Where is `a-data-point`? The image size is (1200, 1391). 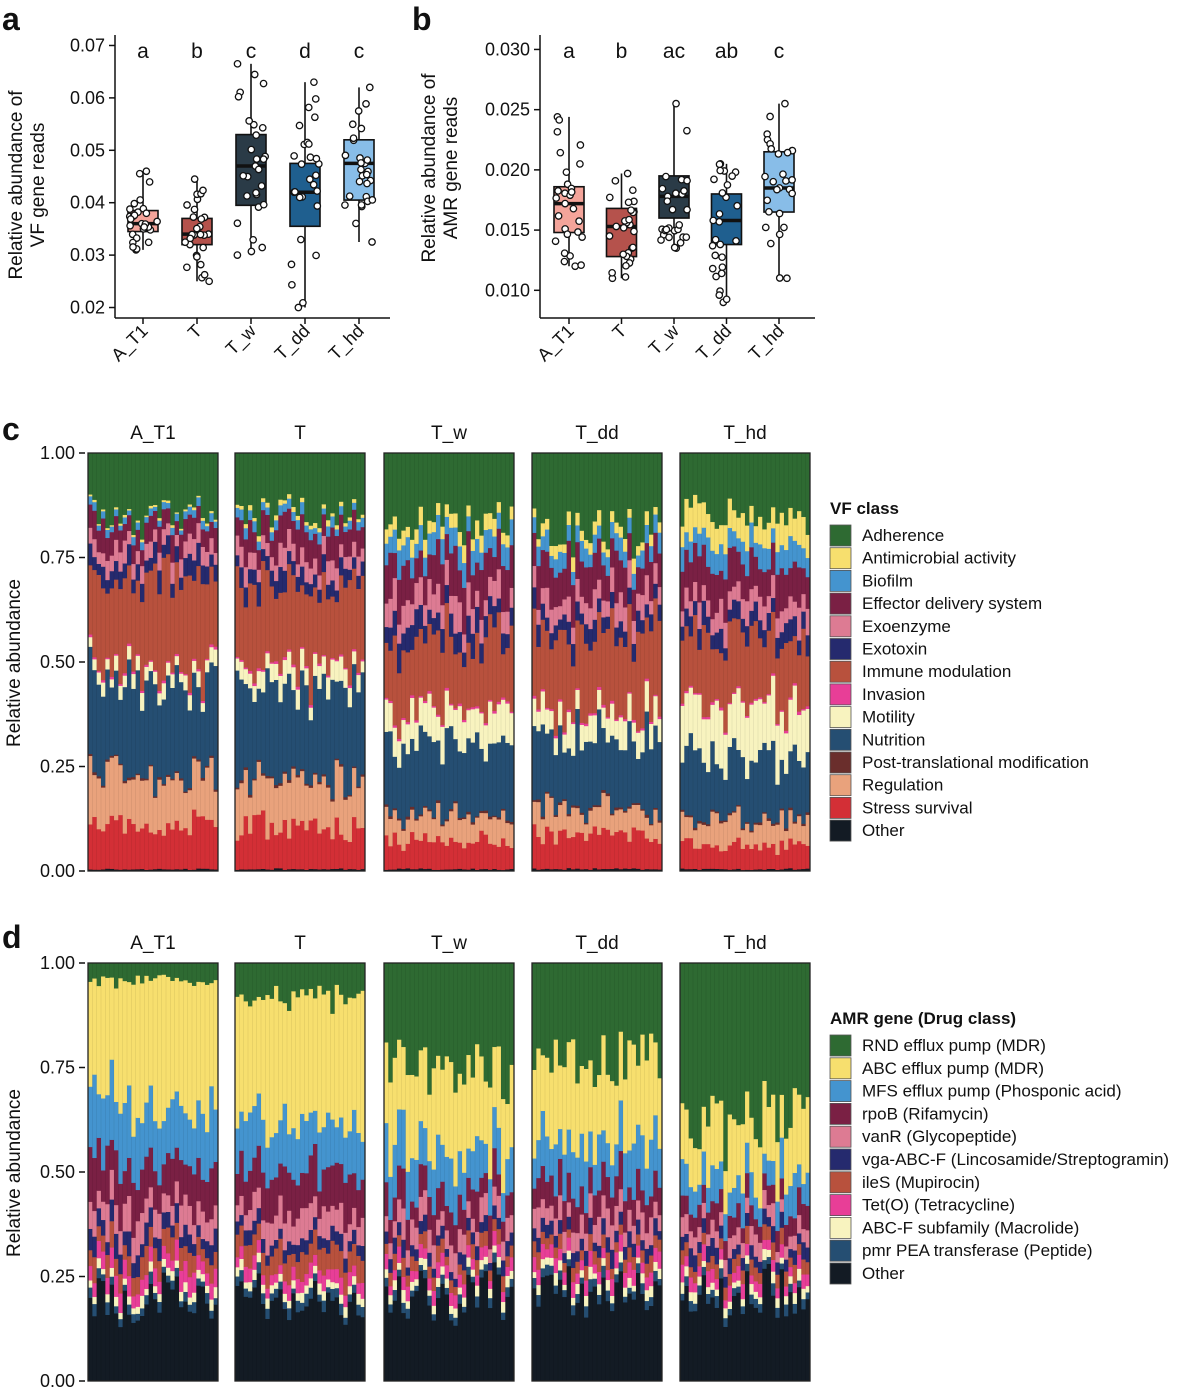
a-data-point is located at coordinates (263, 83).